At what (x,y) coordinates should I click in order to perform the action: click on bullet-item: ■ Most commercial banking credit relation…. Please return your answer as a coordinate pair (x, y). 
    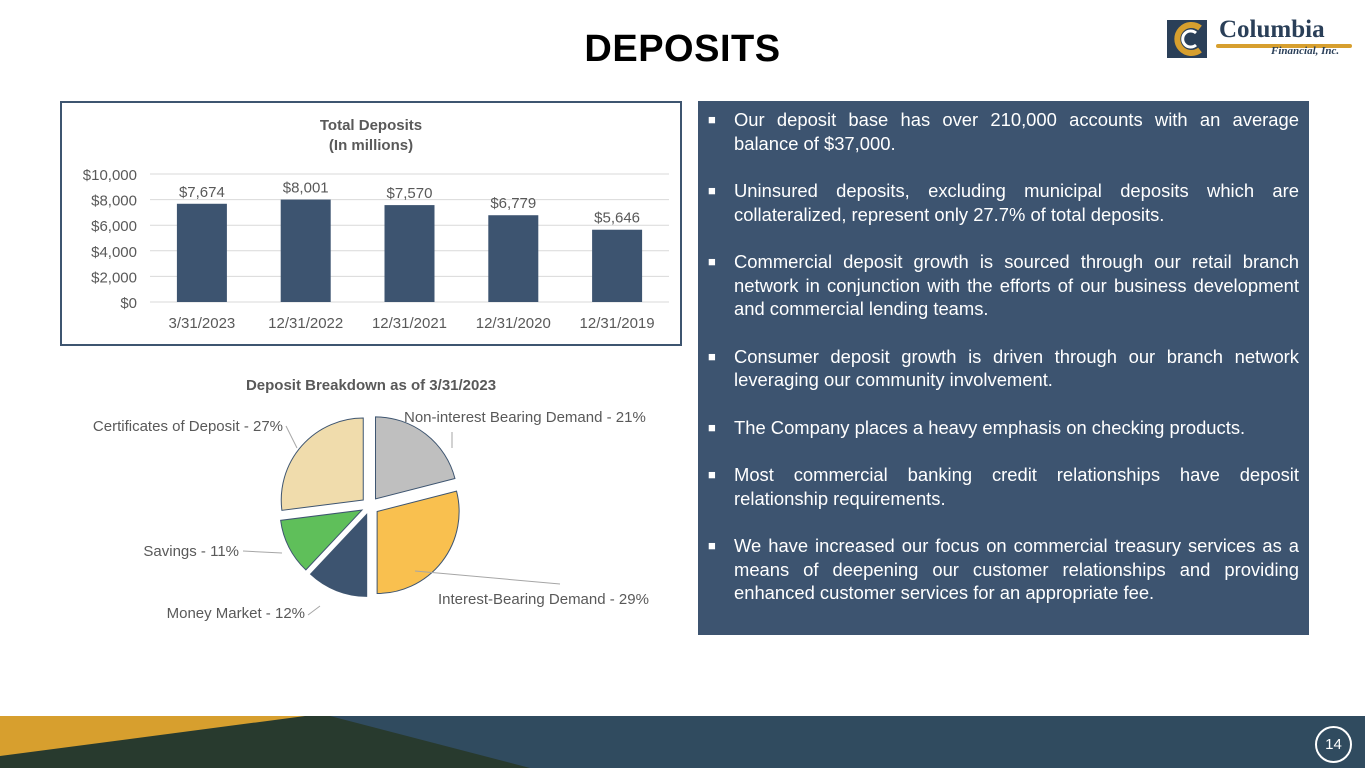
    Looking at the image, I should click on (1003, 486).